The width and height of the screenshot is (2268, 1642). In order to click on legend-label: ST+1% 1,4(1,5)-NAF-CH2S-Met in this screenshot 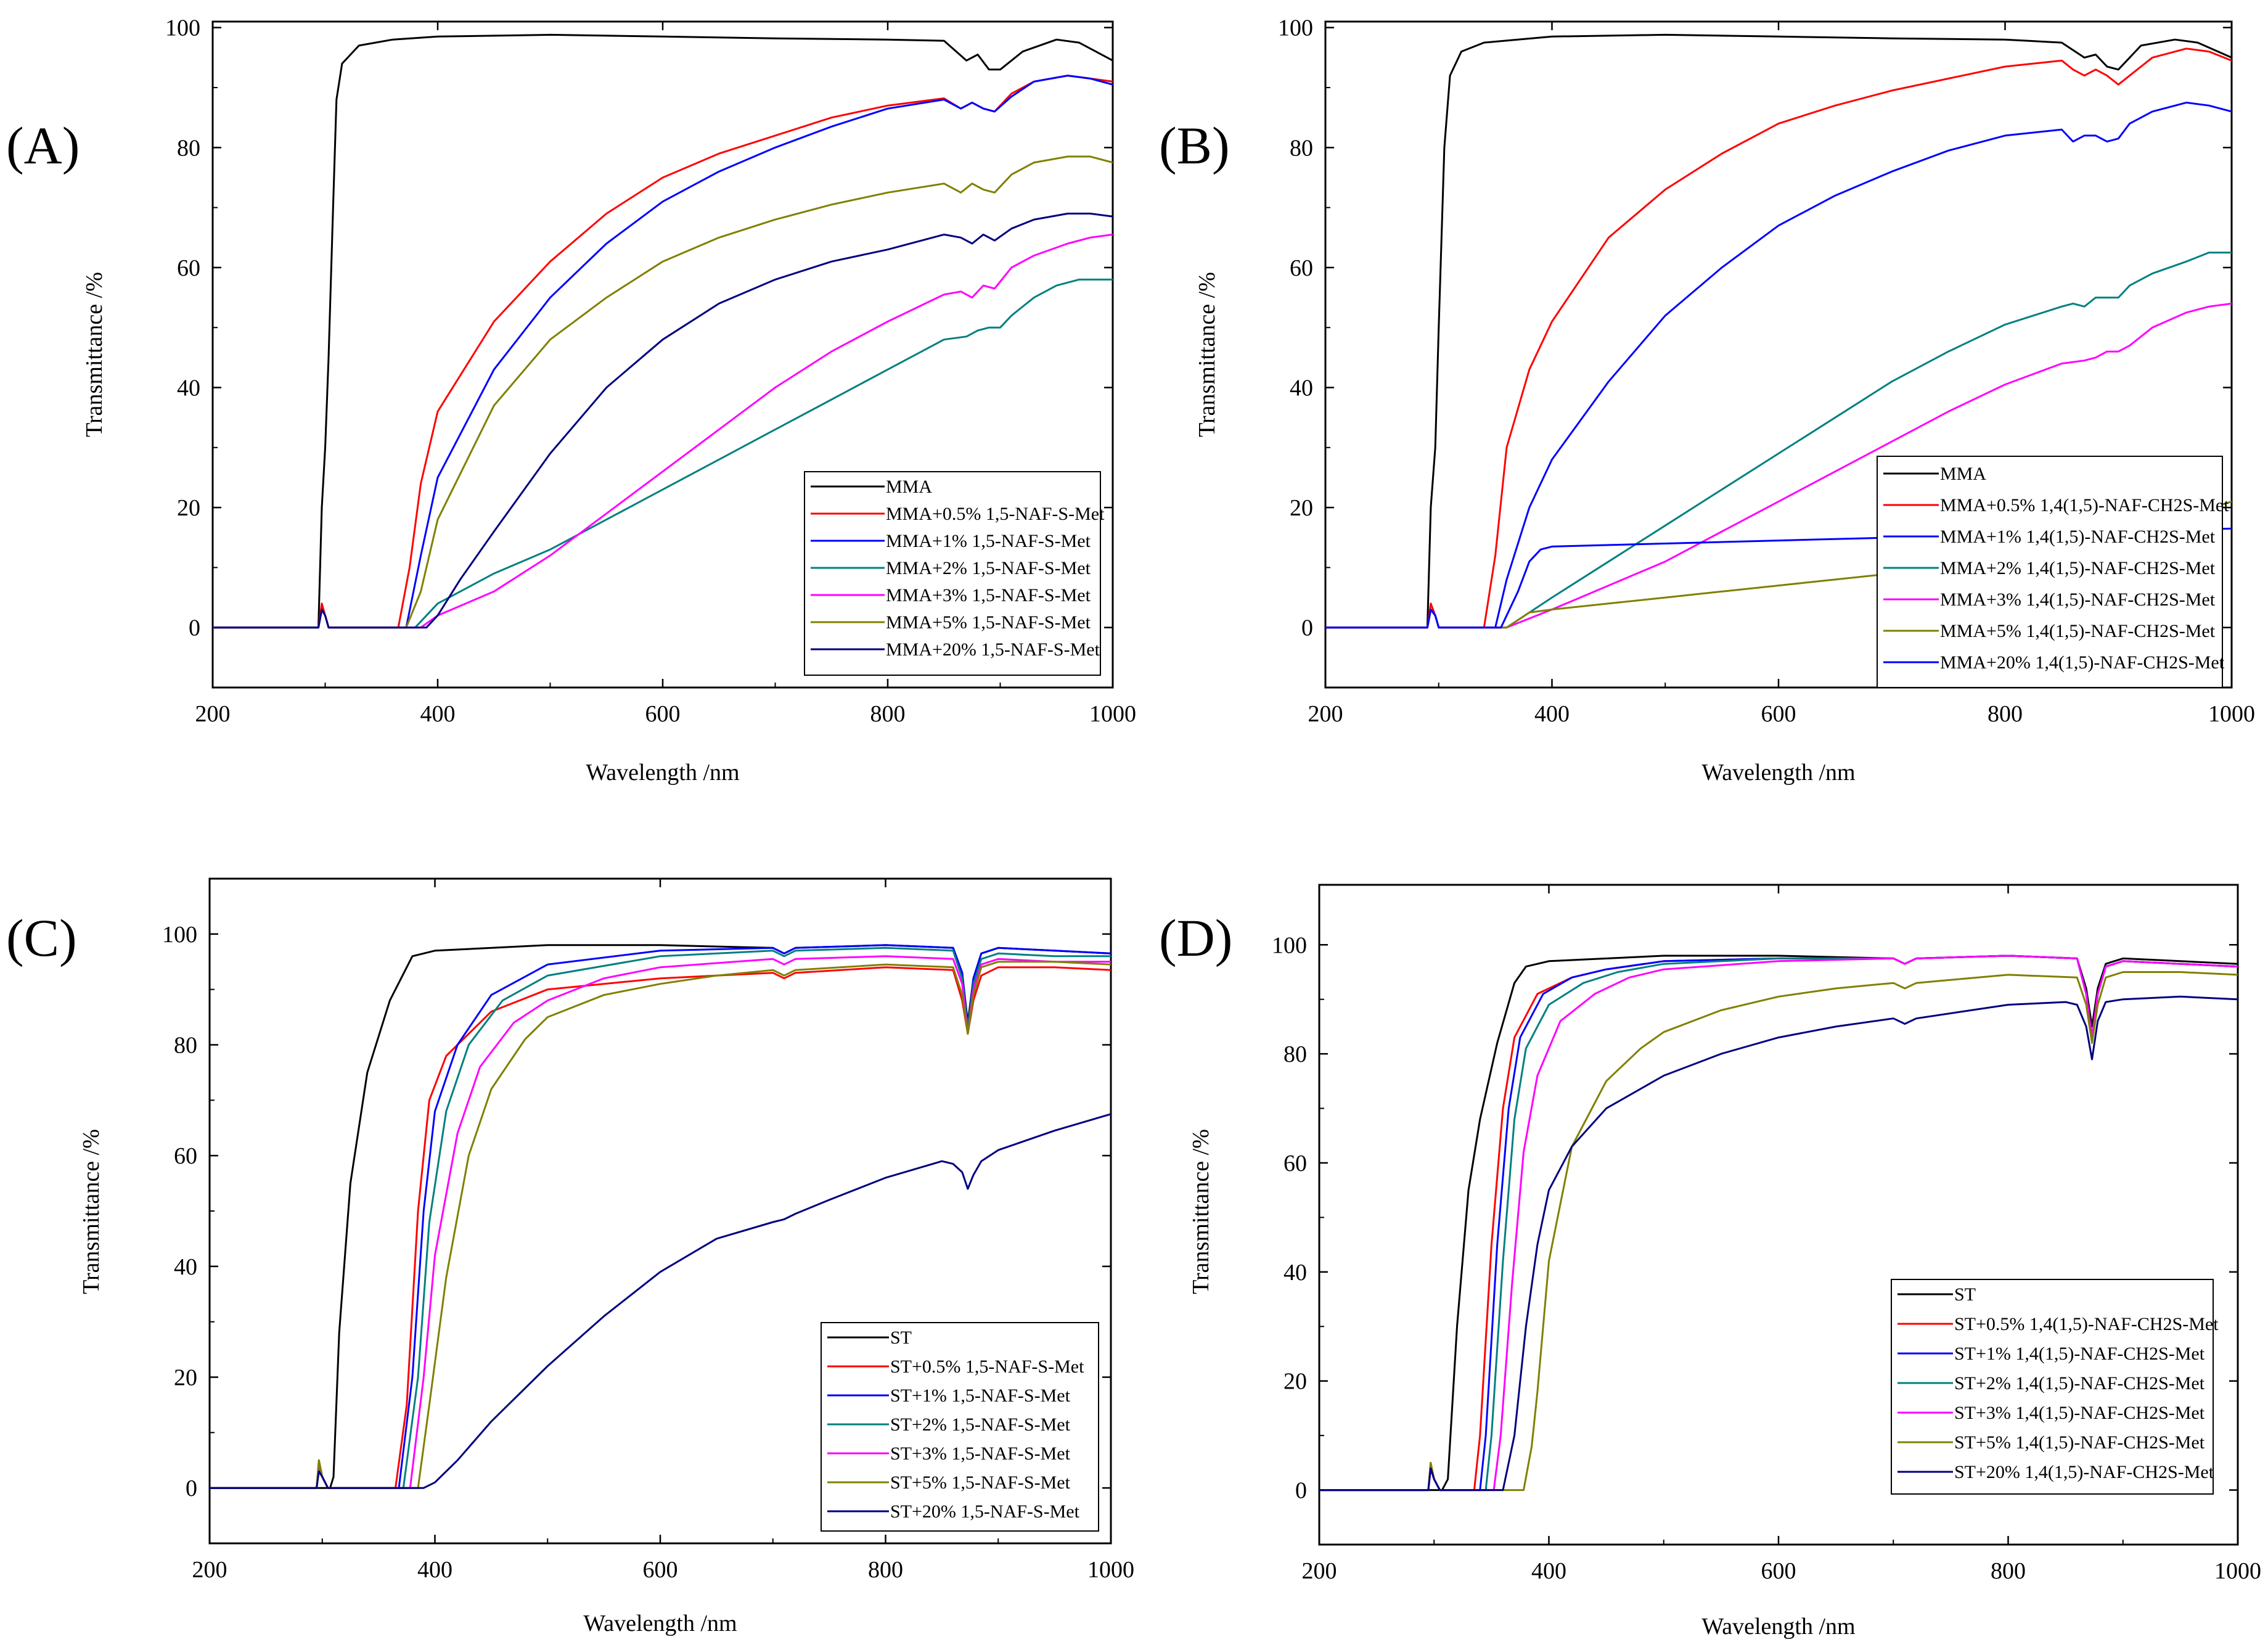, I will do `click(2079, 1354)`.